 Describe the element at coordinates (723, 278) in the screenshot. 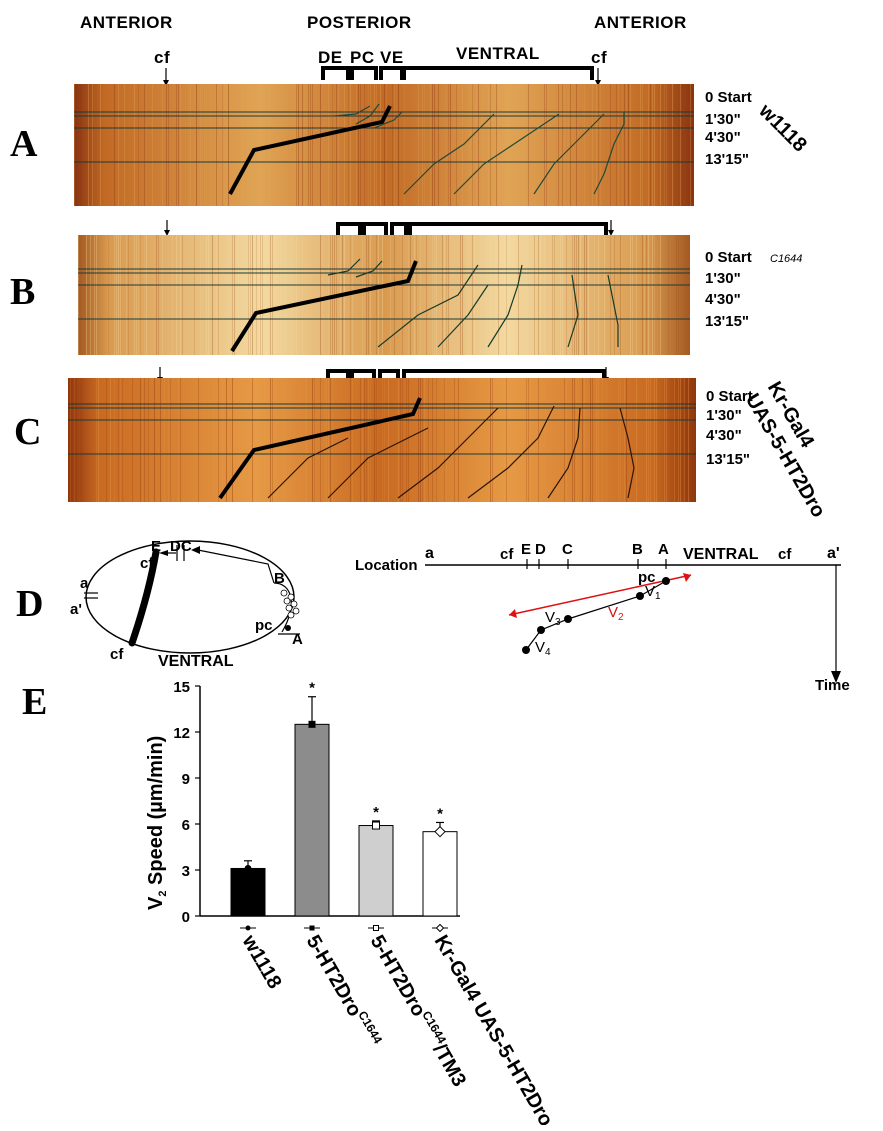

I see `panel-b-time-1: 1'30"` at that location.